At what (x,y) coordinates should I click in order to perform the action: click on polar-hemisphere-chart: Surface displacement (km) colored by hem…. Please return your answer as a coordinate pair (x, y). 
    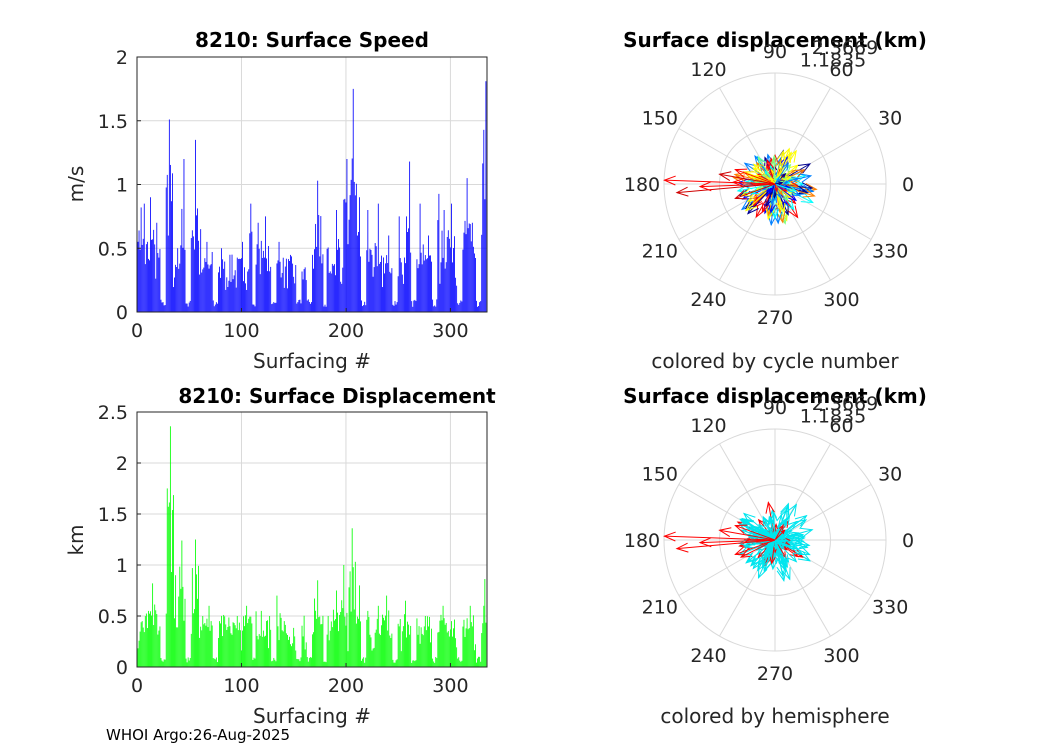
    Looking at the image, I should click on (775, 556).